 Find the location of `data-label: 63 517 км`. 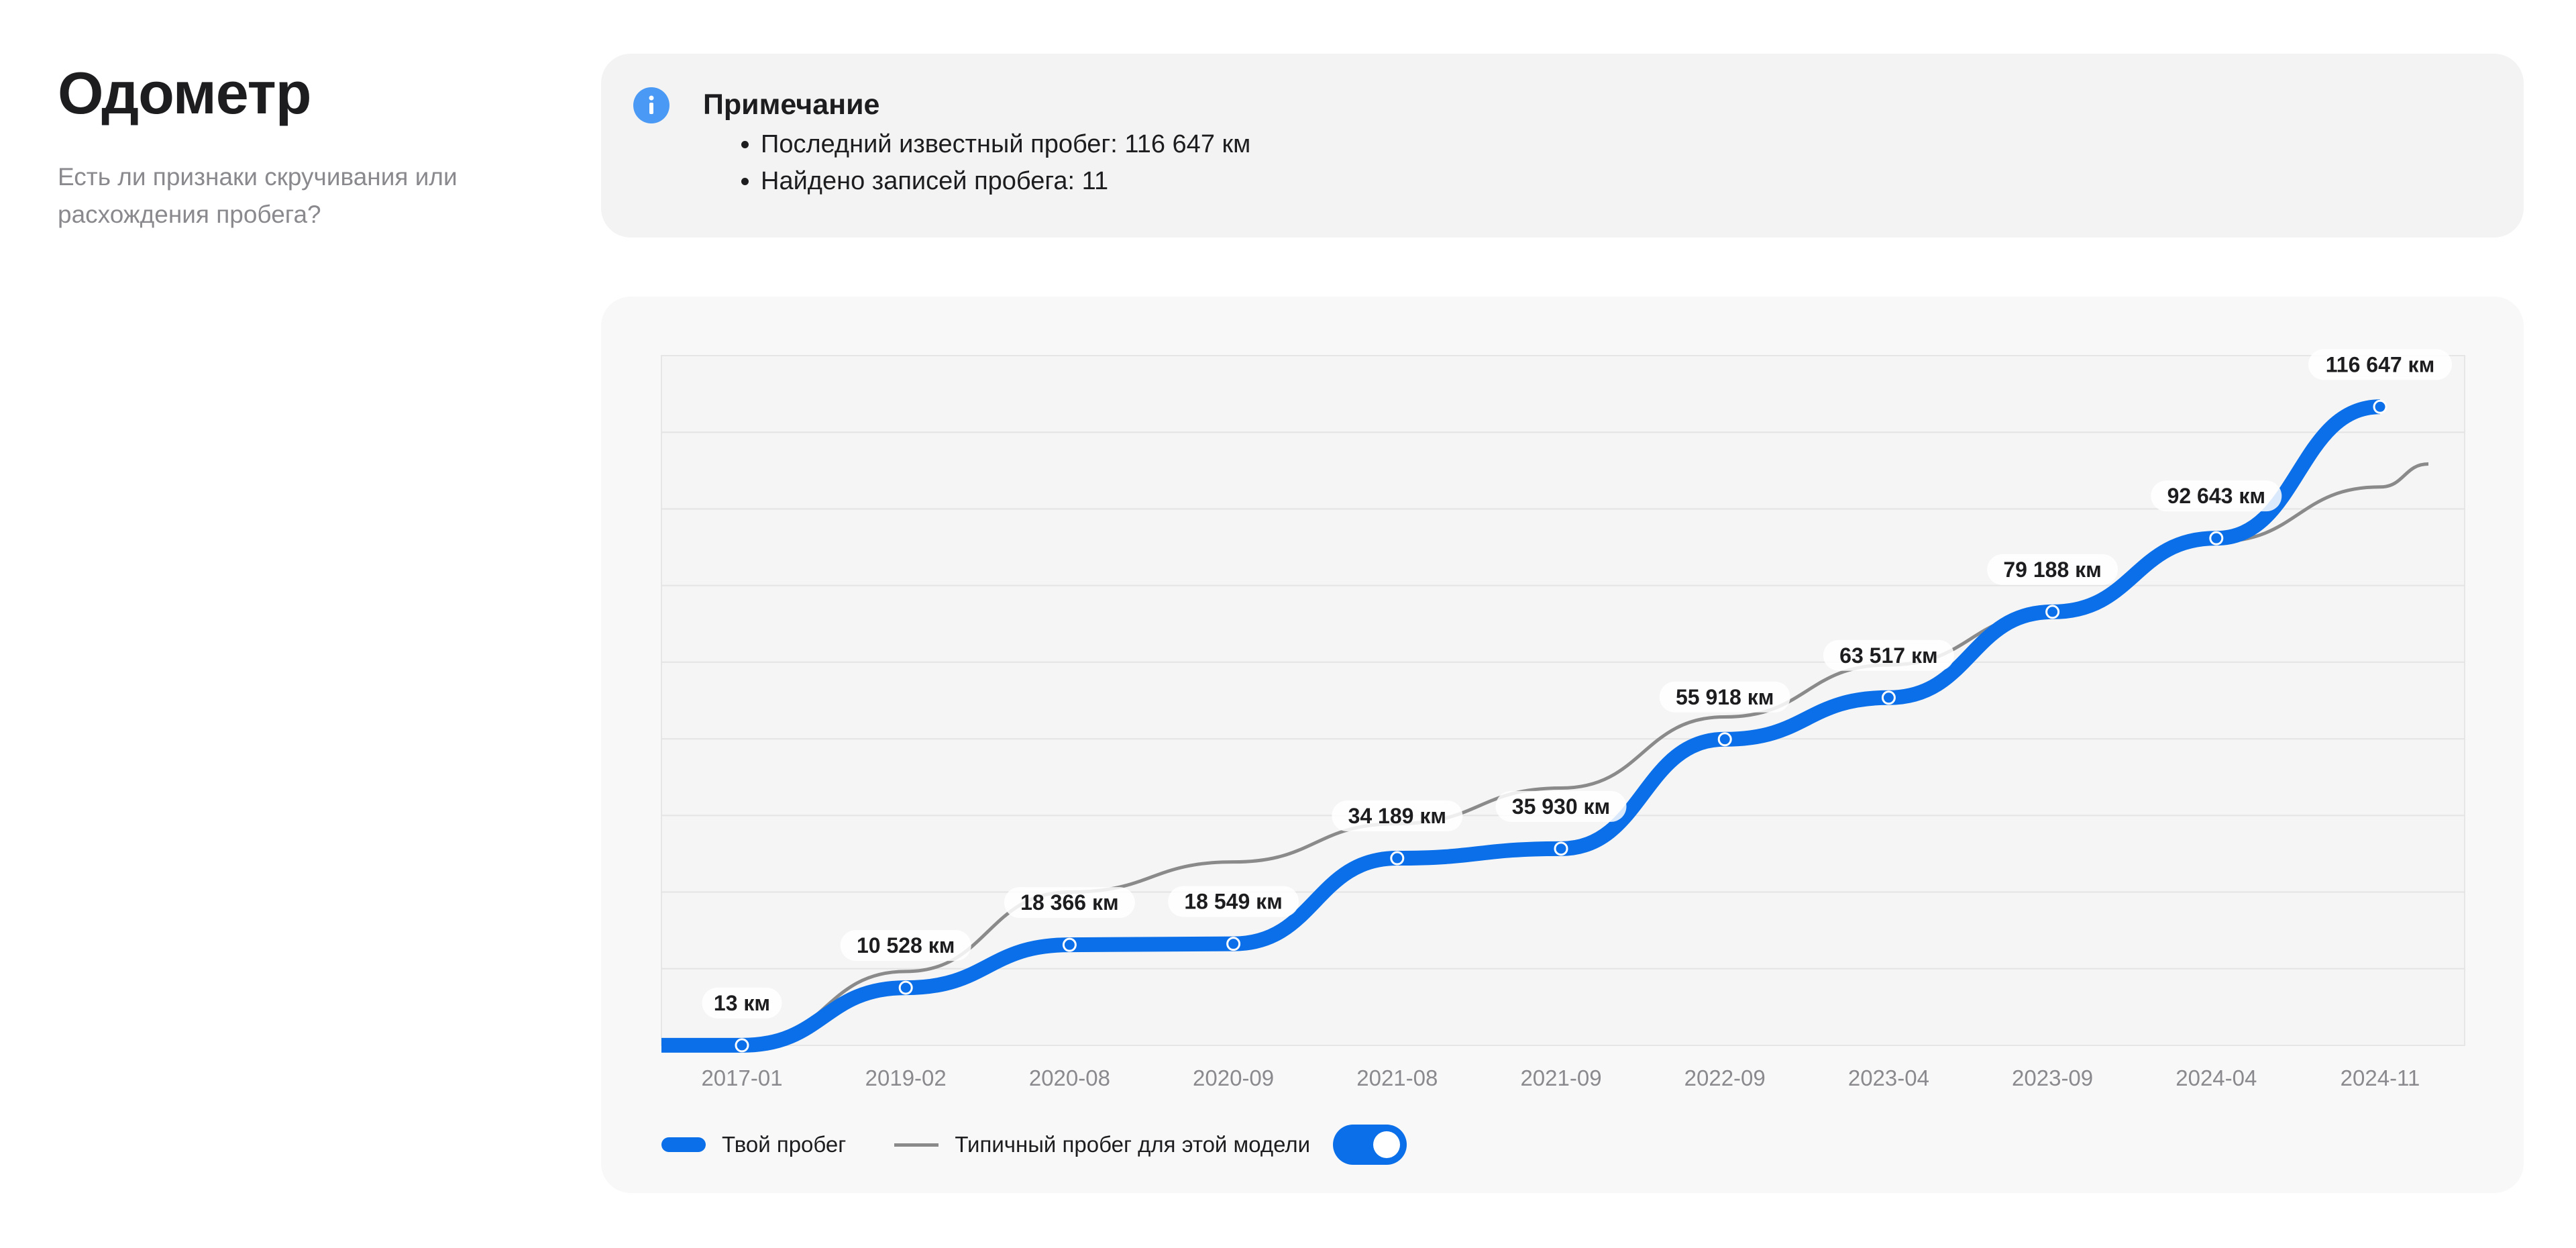

data-label: 63 517 км is located at coordinates (1888, 655).